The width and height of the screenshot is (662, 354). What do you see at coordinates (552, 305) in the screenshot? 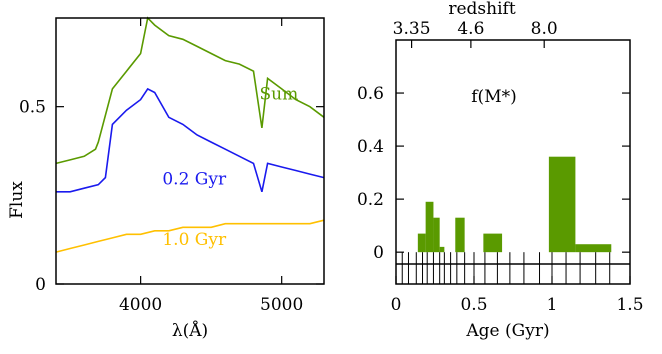
I see `histogram-xtick-label-2: 1` at bounding box center [552, 305].